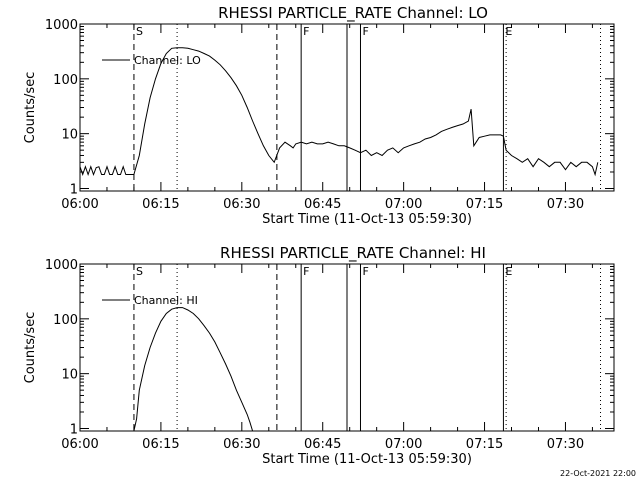  What do you see at coordinates (193, 369) in the screenshot?
I see `series-line` at bounding box center [193, 369].